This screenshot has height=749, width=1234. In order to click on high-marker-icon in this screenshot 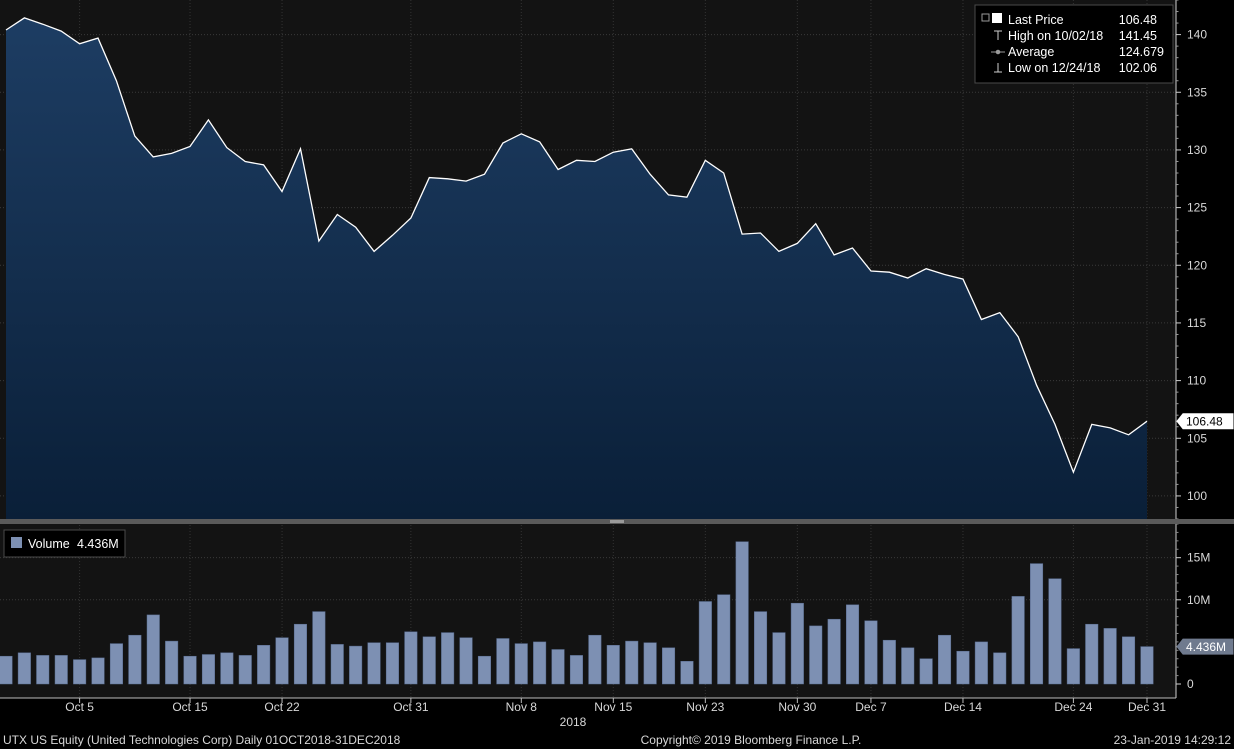, I will do `click(998, 35)`.